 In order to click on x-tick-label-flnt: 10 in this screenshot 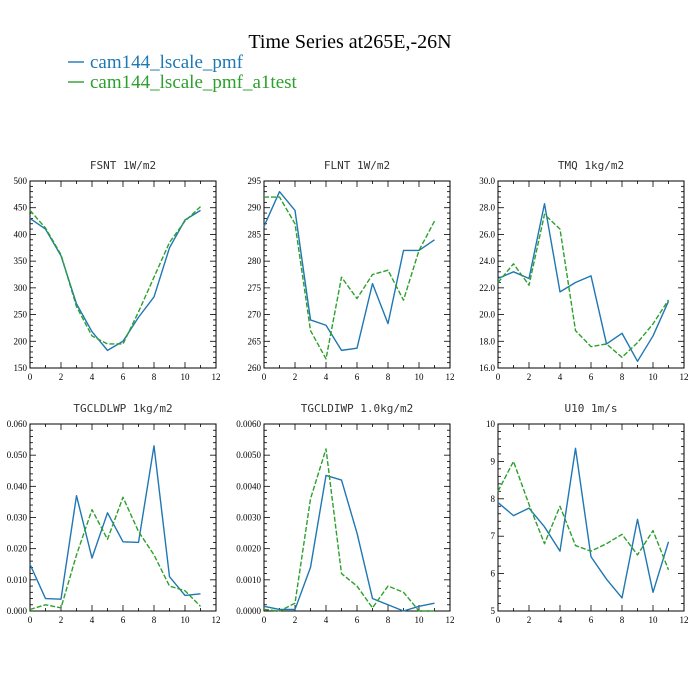, I will do `click(420, 377)`.